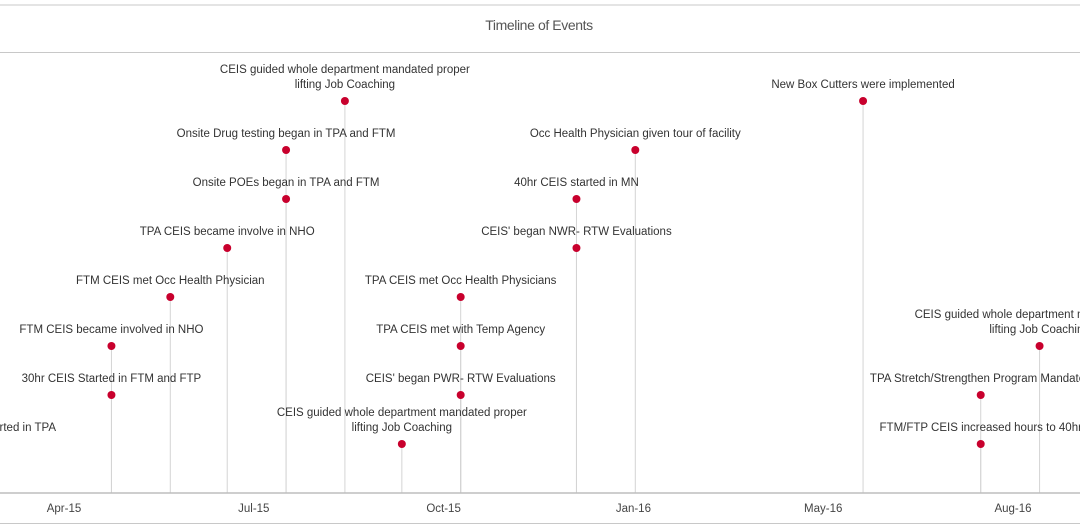 Image resolution: width=1080 pixels, height=531 pixels. I want to click on event: FTM/FTP CEIS increased hours to 40hr, so click(980, 435).